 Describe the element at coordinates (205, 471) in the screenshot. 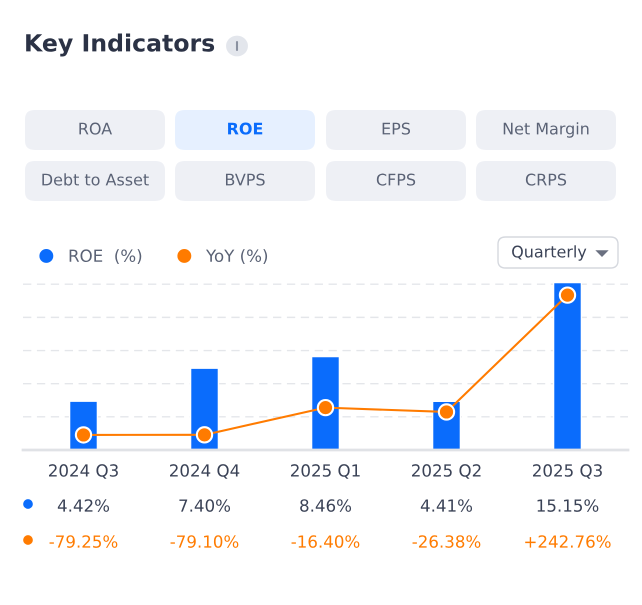

I see `x-tick-label: 2024 Q4` at that location.